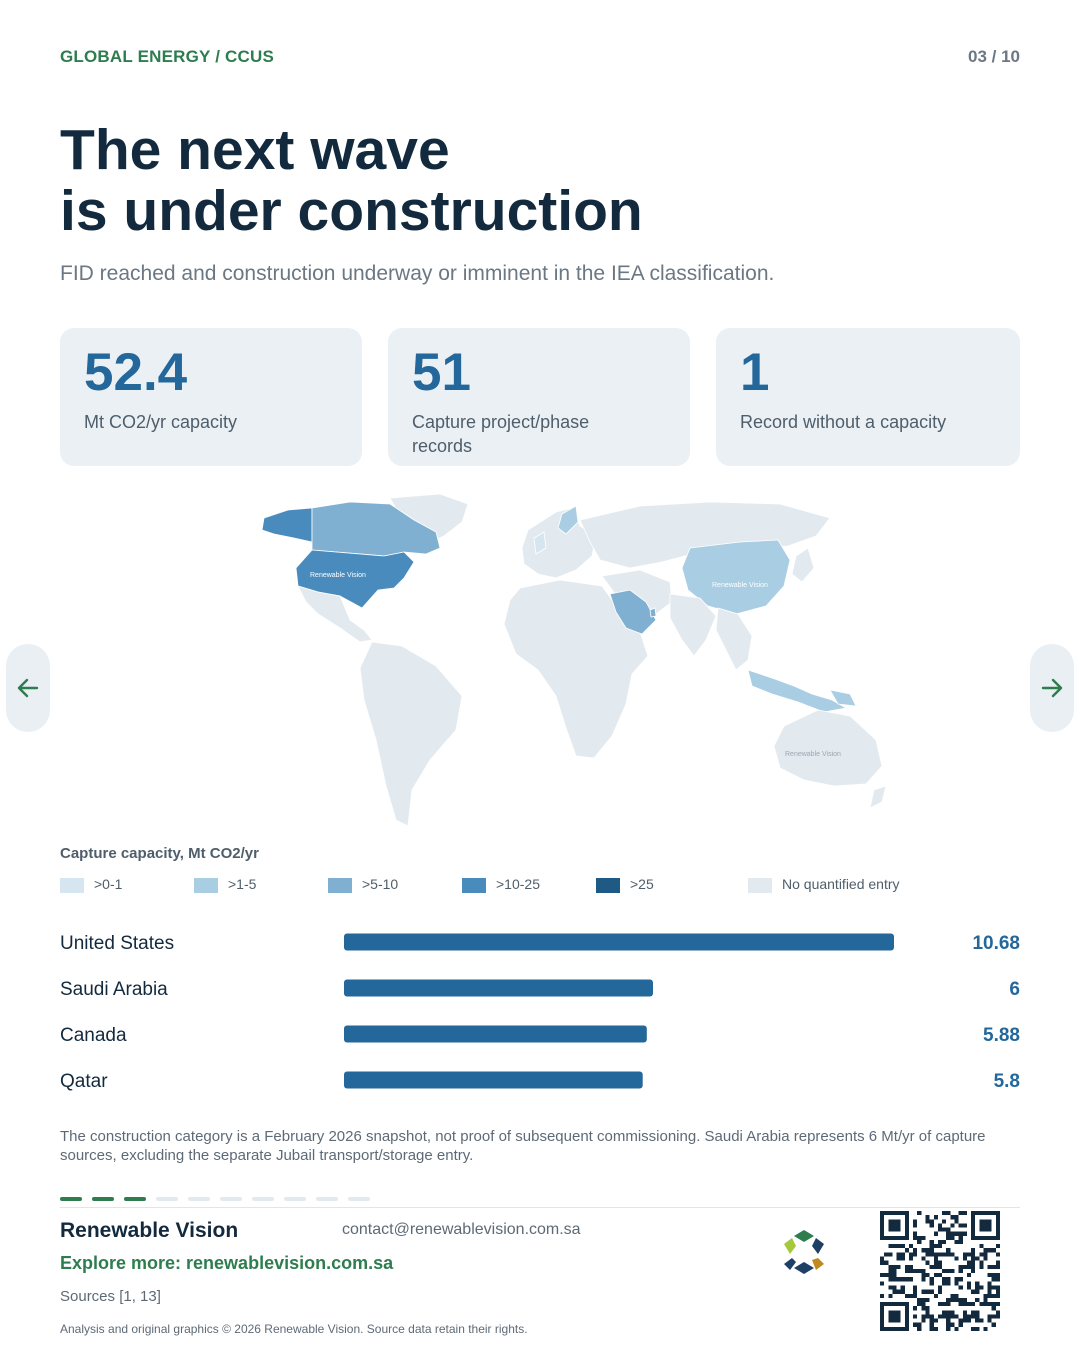 The image size is (1080, 1350). I want to click on footer-divider, so click(540, 1207).